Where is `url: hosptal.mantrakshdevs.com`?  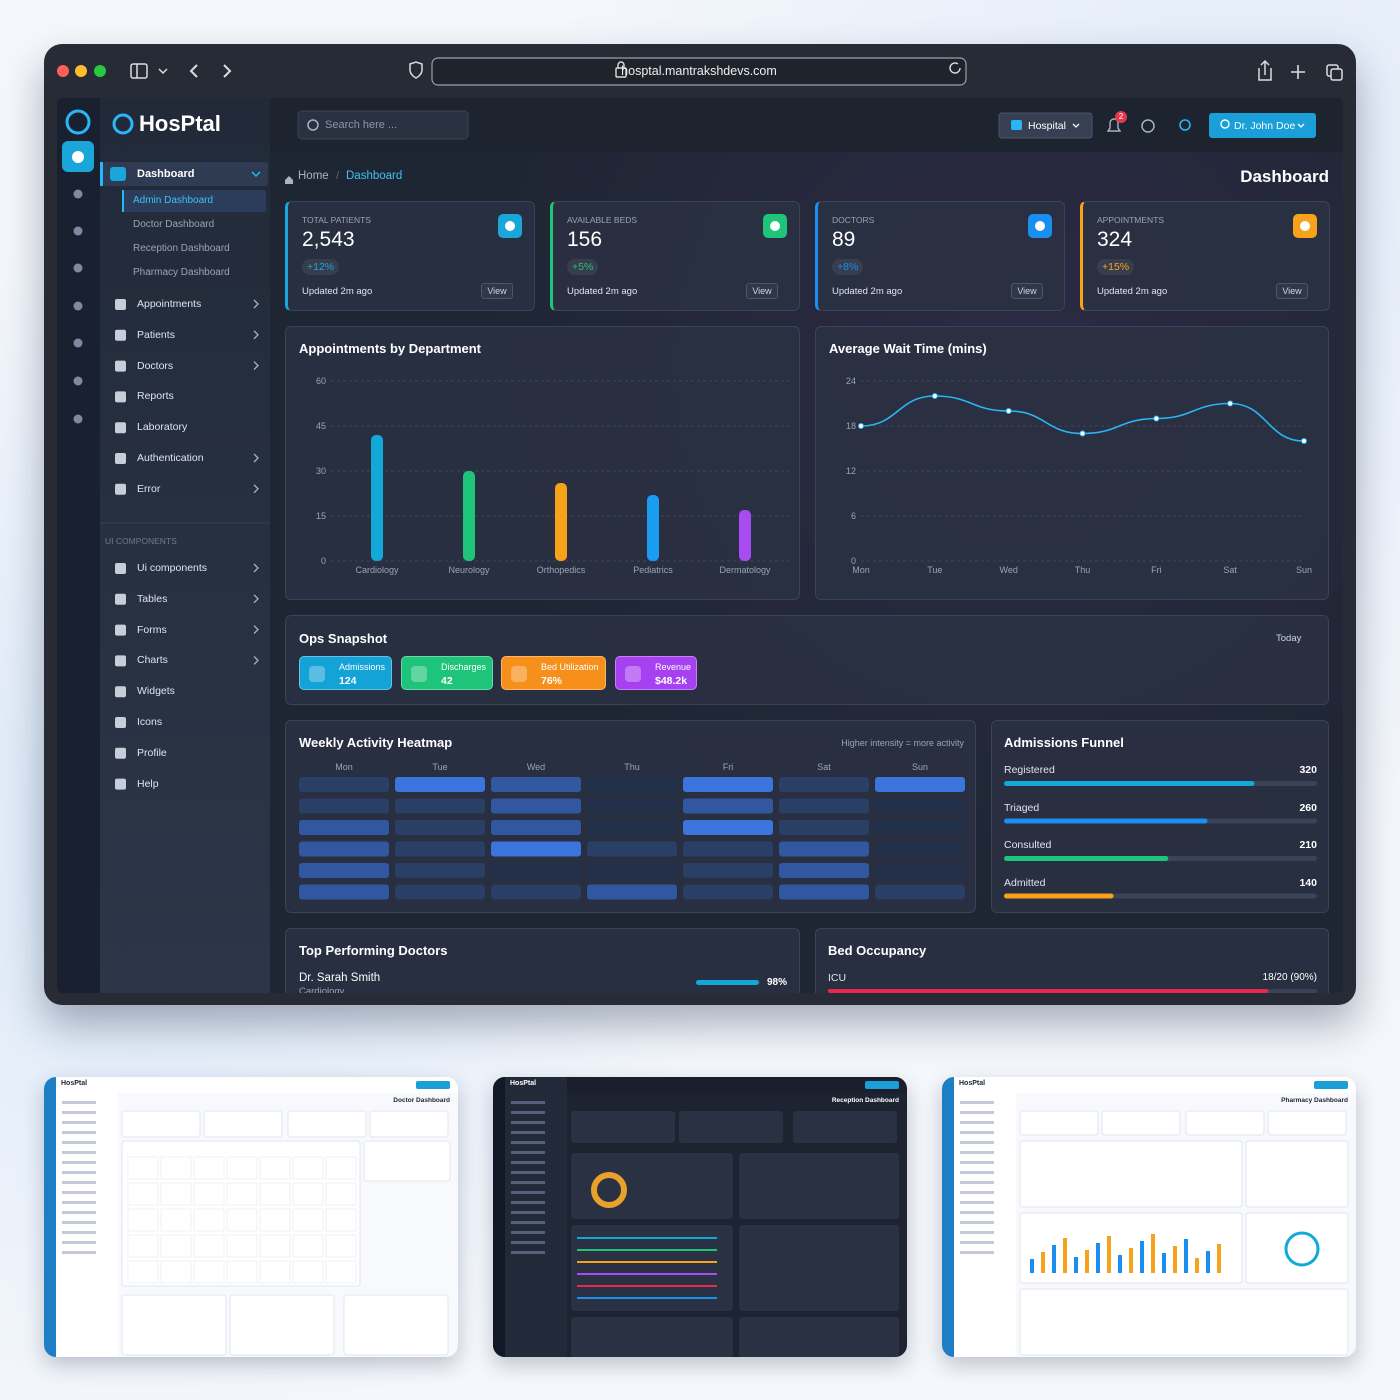 url: hosptal.mantrakshdevs.com is located at coordinates (699, 71).